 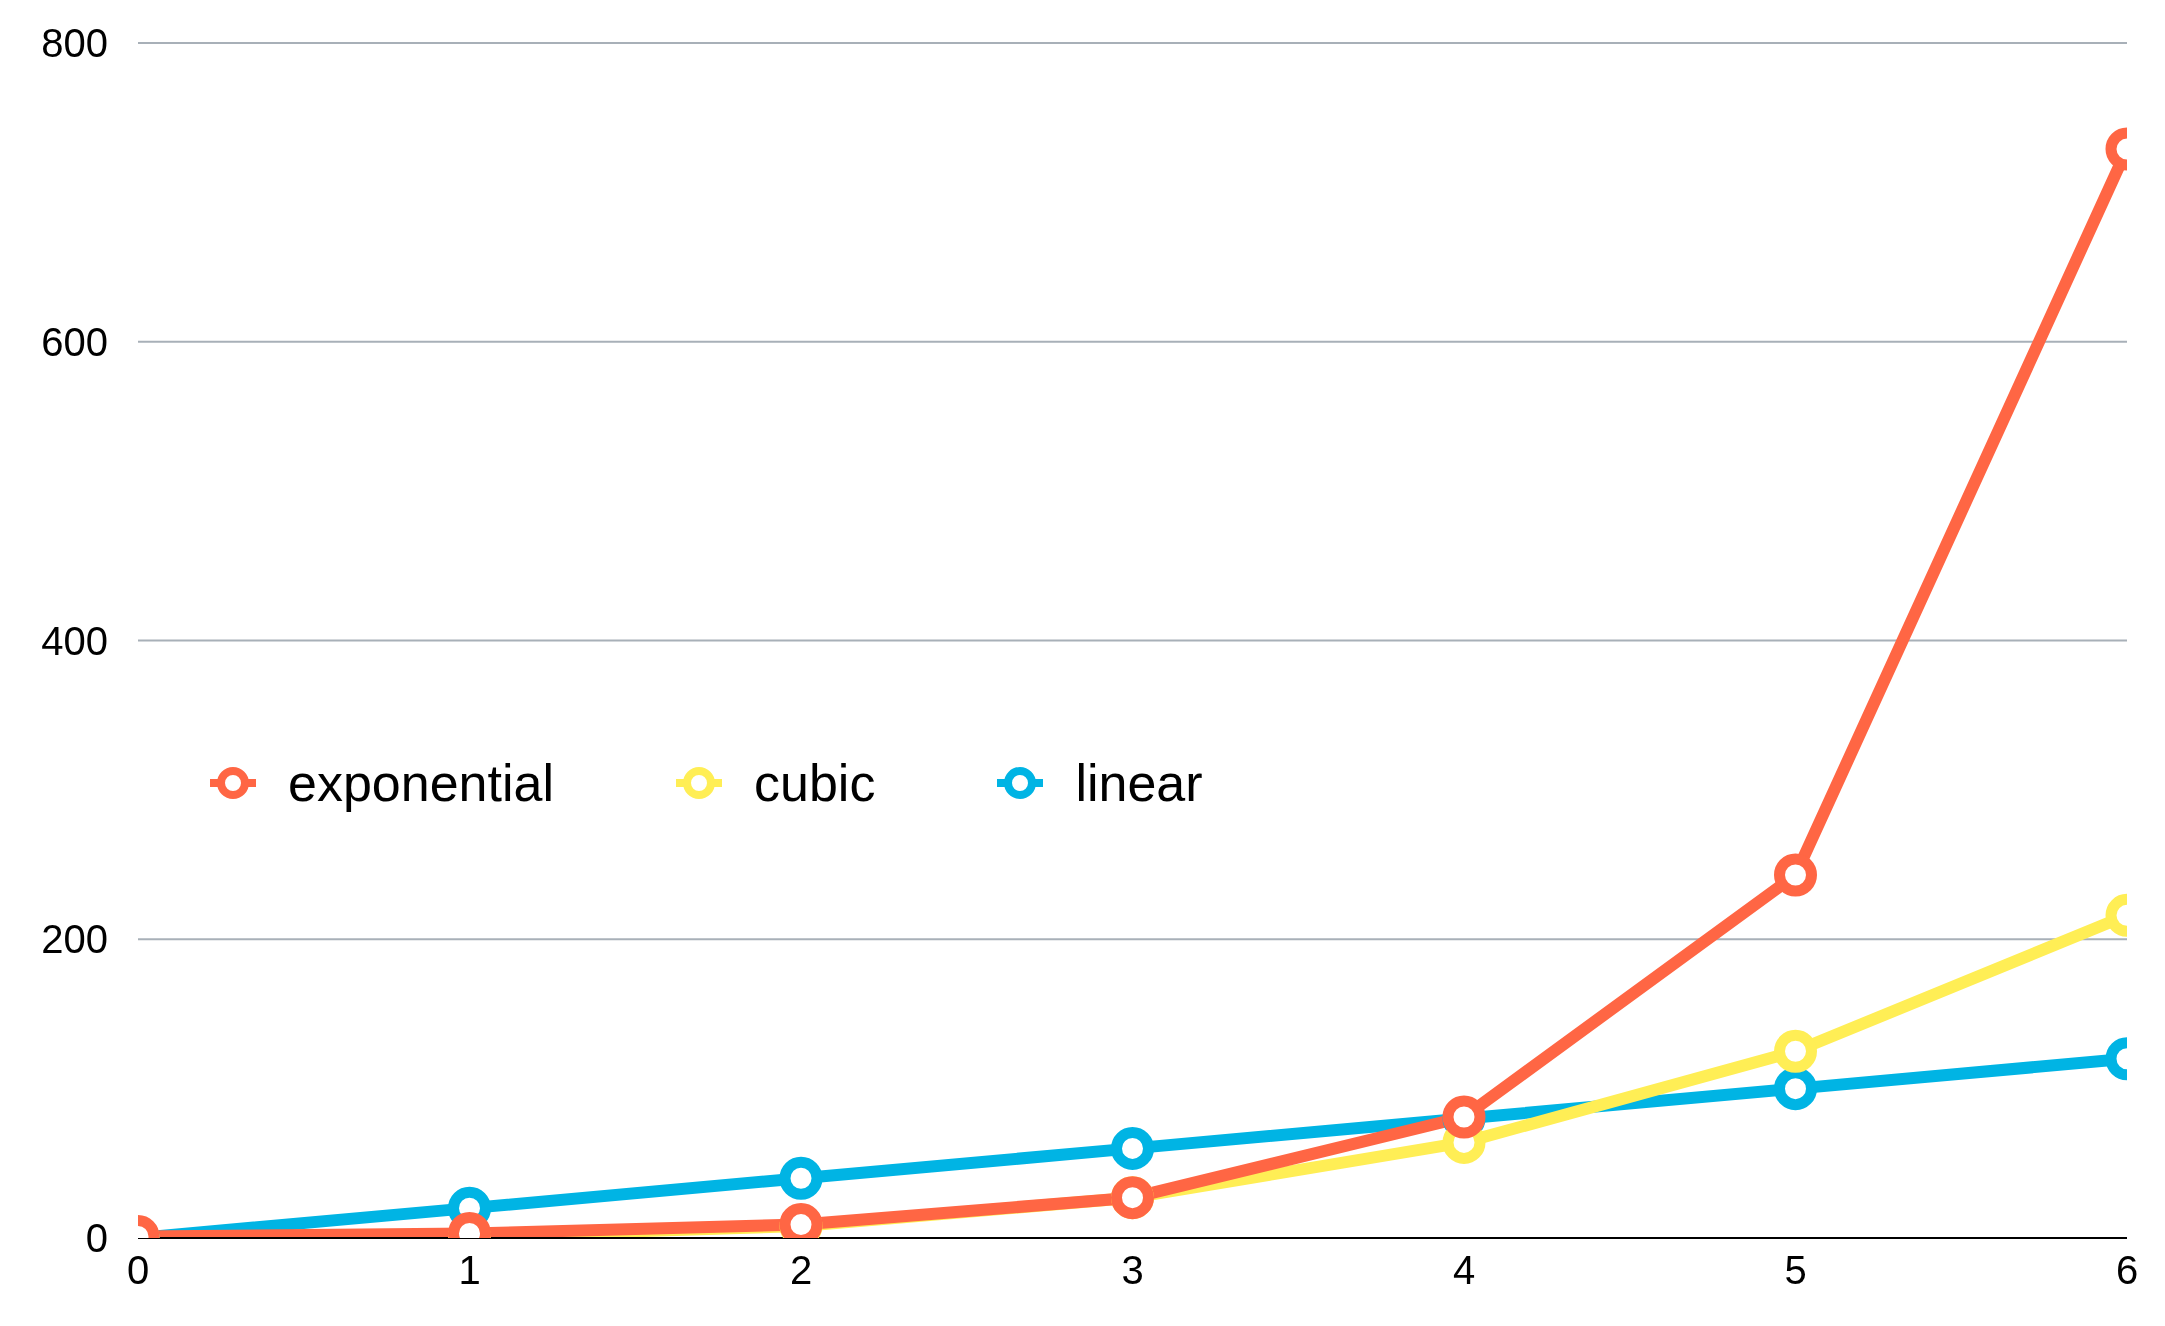 What do you see at coordinates (469, 1270) in the screenshot?
I see `x-tick-label: 1` at bounding box center [469, 1270].